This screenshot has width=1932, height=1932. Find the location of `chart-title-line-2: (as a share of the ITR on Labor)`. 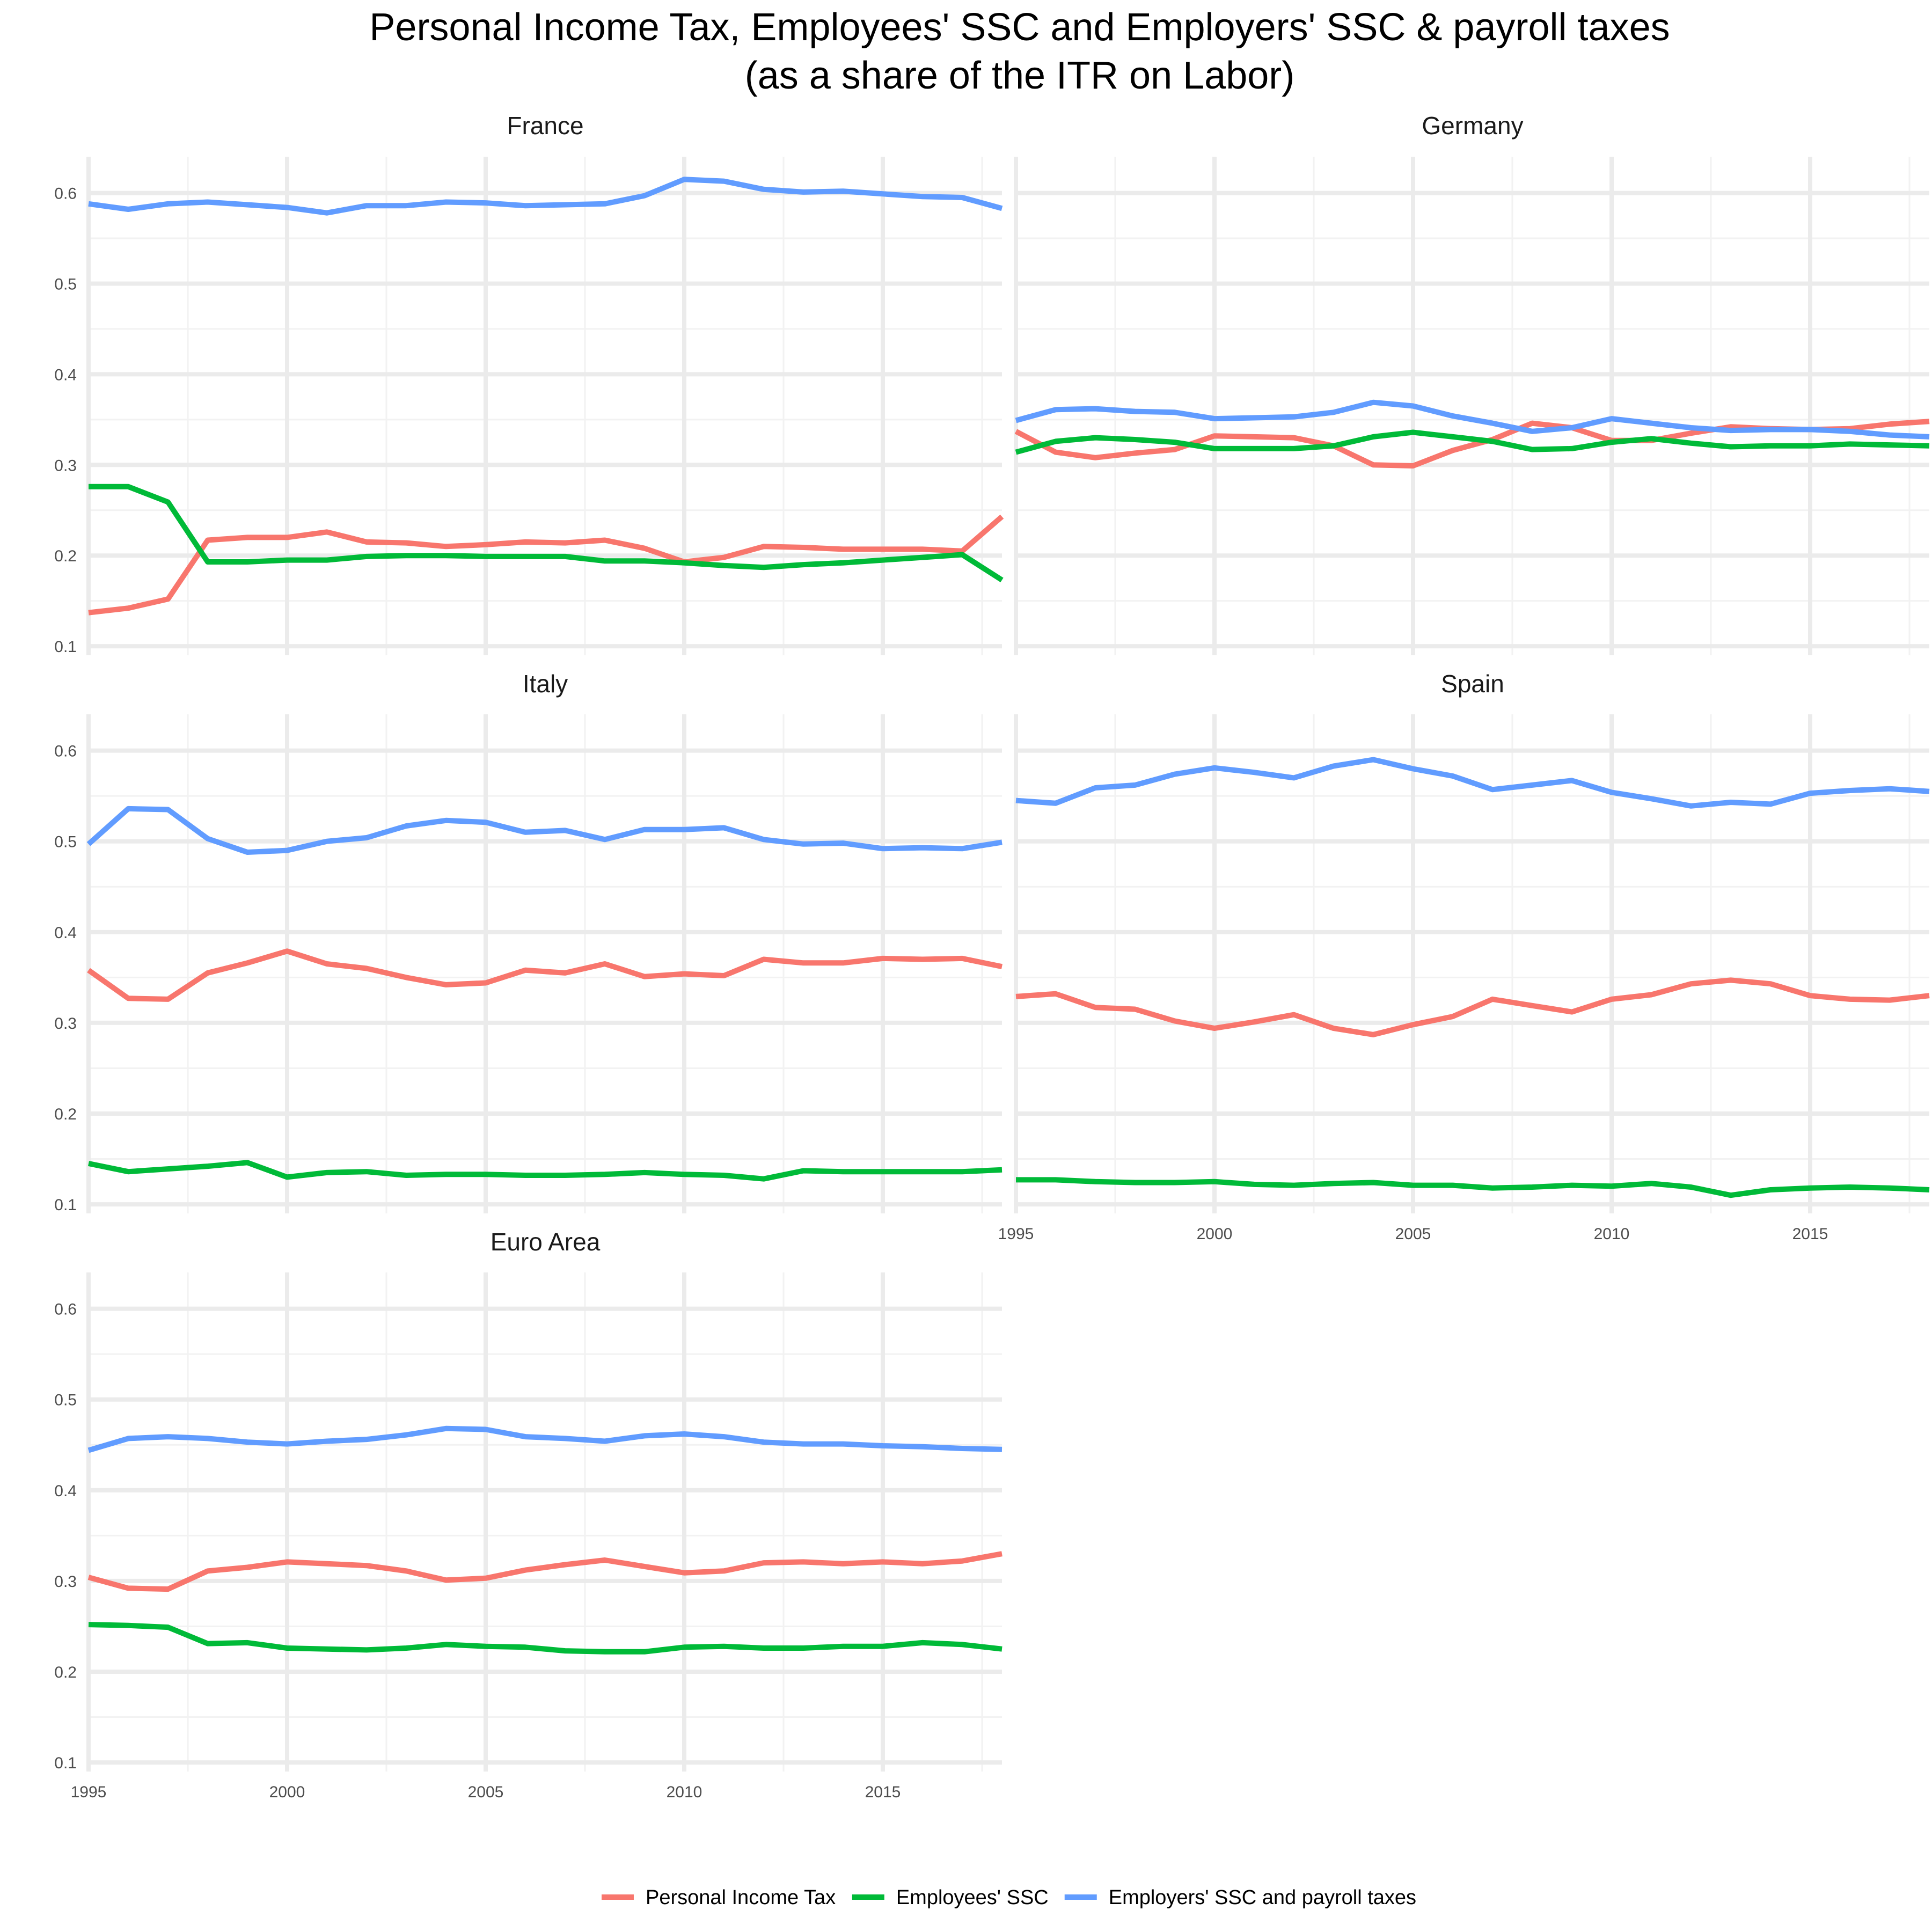

chart-title-line-2: (as a share of the ITR on Labor) is located at coordinates (1020, 75).